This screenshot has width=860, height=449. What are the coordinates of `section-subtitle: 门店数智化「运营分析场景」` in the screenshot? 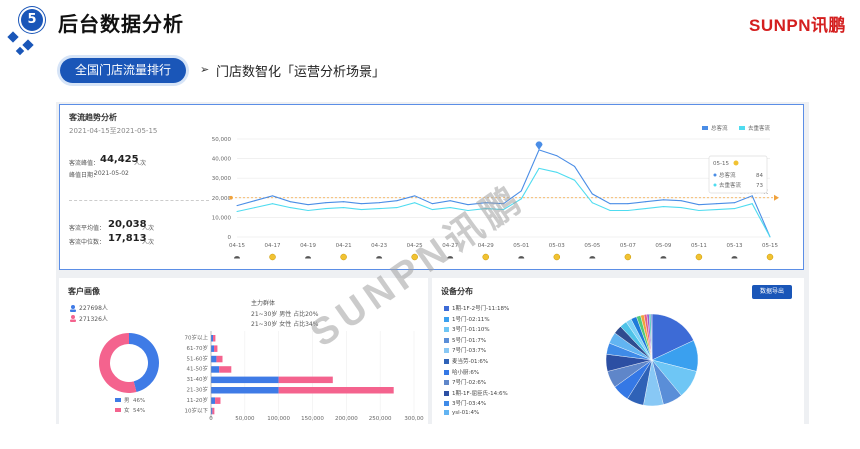 It's located at (301, 72).